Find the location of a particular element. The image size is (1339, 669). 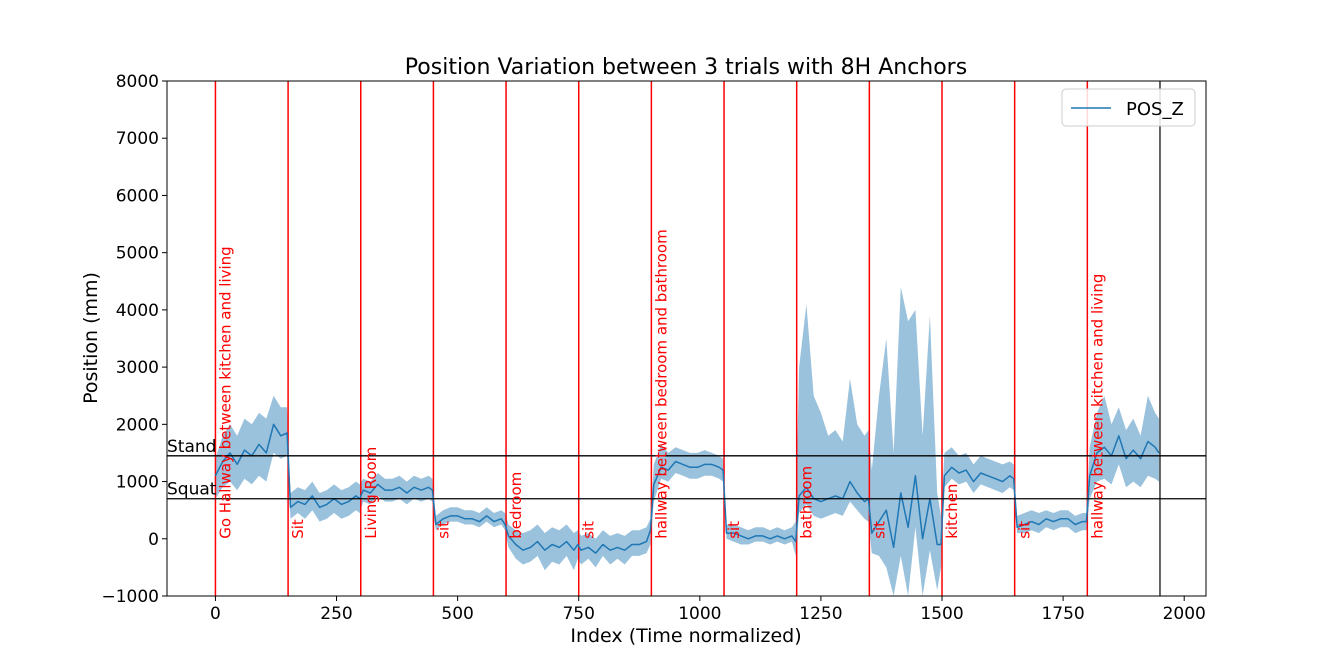

event-label: bedroom is located at coordinates (516, 505).